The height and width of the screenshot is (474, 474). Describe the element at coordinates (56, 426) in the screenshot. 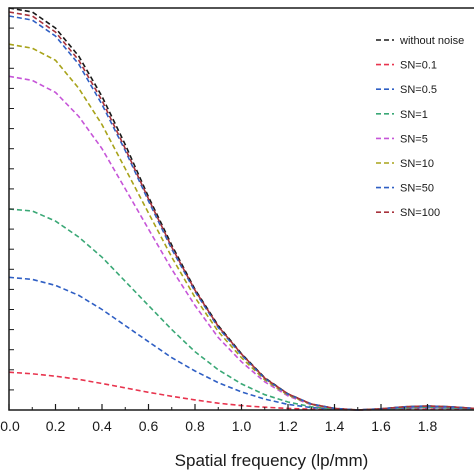

I see `x-tick-label: 0.2` at that location.